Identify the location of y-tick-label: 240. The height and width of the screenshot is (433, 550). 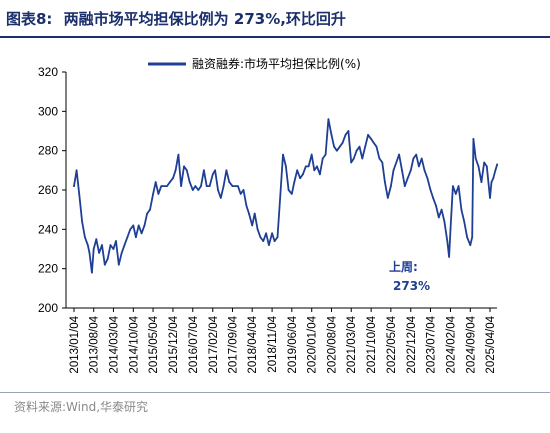
(48, 229).